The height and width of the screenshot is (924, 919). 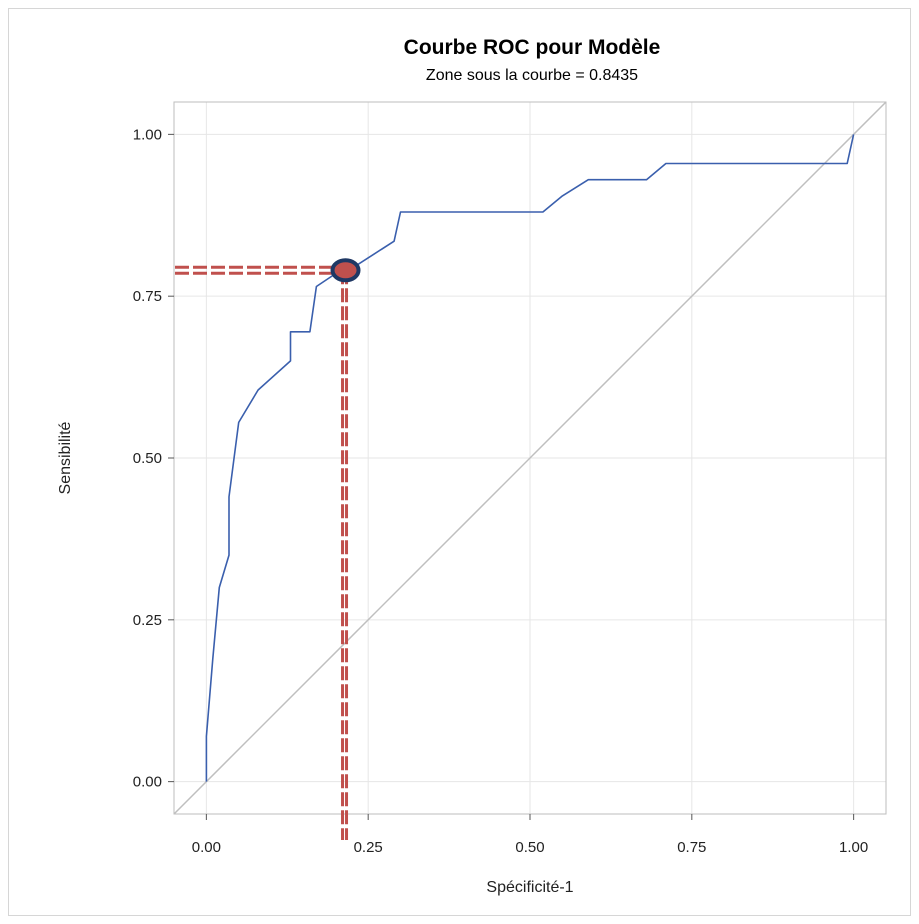 What do you see at coordinates (532, 75) in the screenshot?
I see `chart-subtitle: Zone sous la courbe = 0.8435` at bounding box center [532, 75].